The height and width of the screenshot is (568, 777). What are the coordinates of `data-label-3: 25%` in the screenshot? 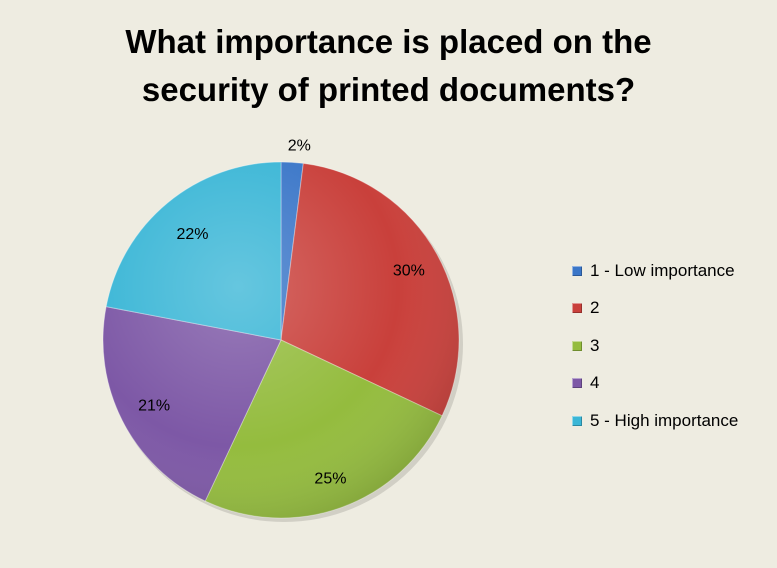 It's located at (330, 478).